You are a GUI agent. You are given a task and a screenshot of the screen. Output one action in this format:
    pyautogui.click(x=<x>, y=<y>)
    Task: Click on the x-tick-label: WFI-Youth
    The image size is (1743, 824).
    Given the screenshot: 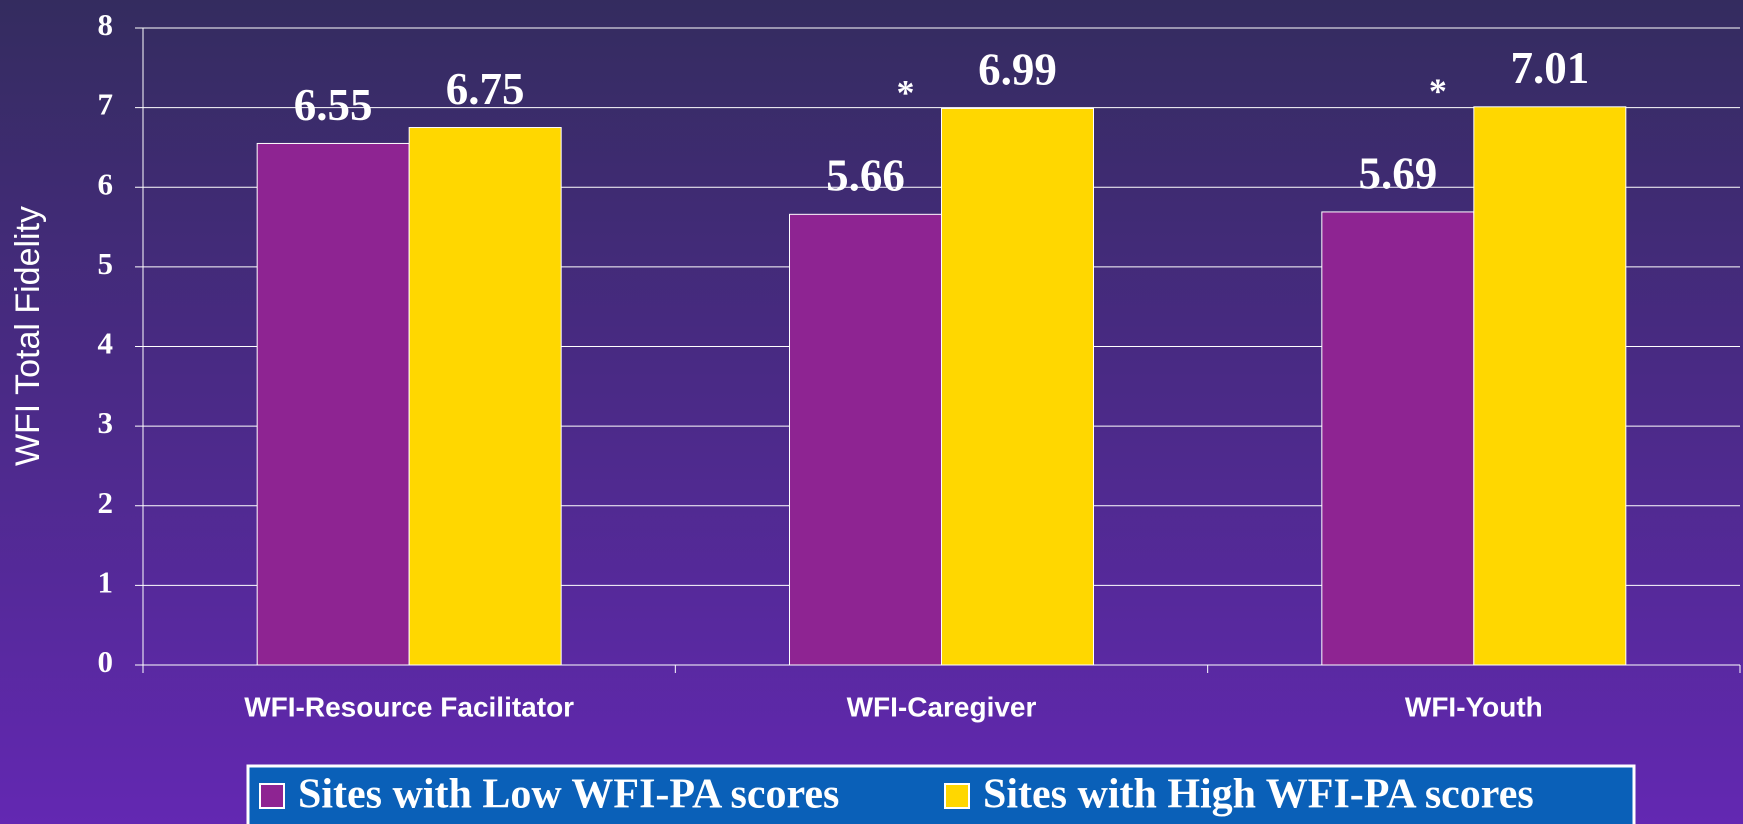 What is the action you would take?
    pyautogui.click(x=1474, y=706)
    